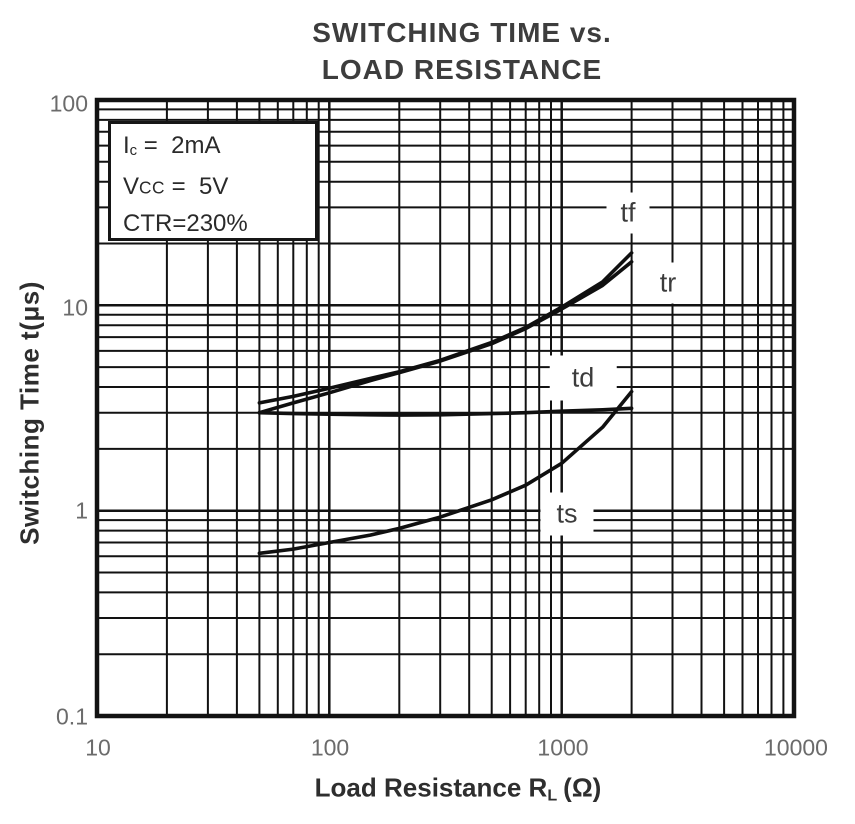  Describe the element at coordinates (668, 283) in the screenshot. I see `curve-label-tr: tr` at that location.